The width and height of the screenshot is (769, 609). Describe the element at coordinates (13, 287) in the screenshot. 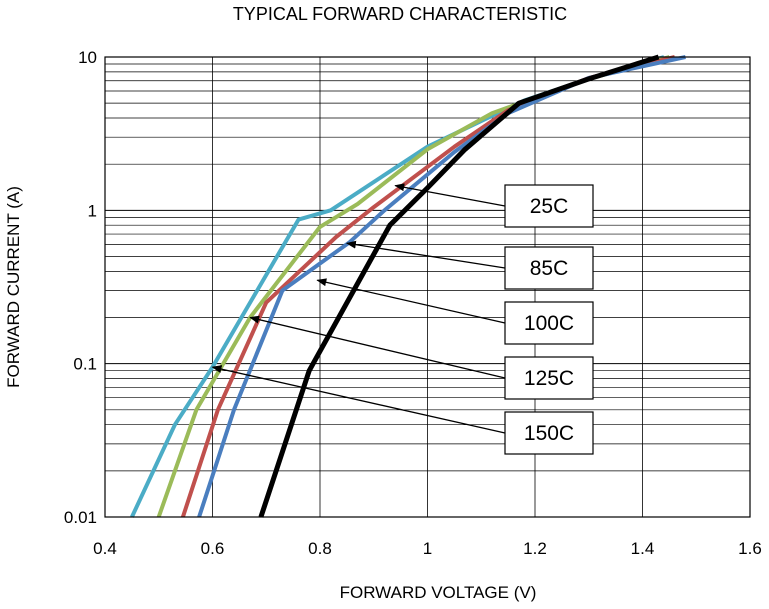

I see `y-axis-title: FORWARD CURRENT (A)` at that location.